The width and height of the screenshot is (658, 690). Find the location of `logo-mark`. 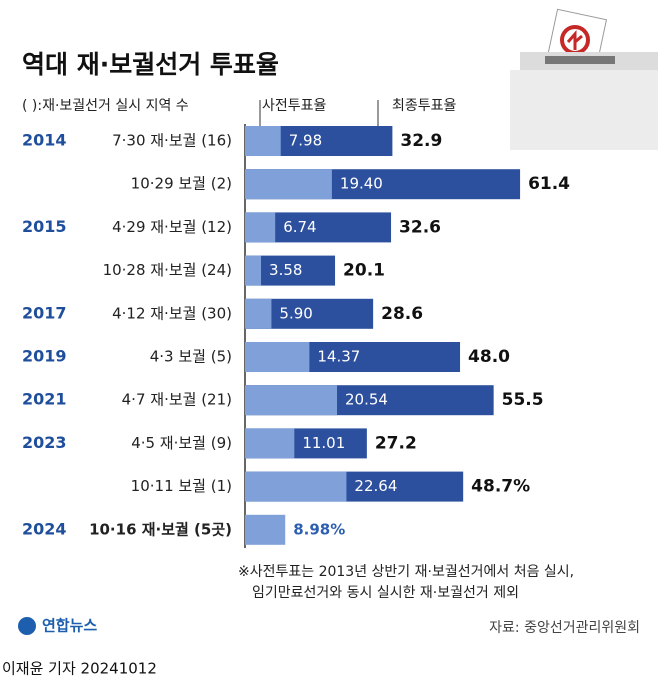

logo-mark is located at coordinates (27, 626).